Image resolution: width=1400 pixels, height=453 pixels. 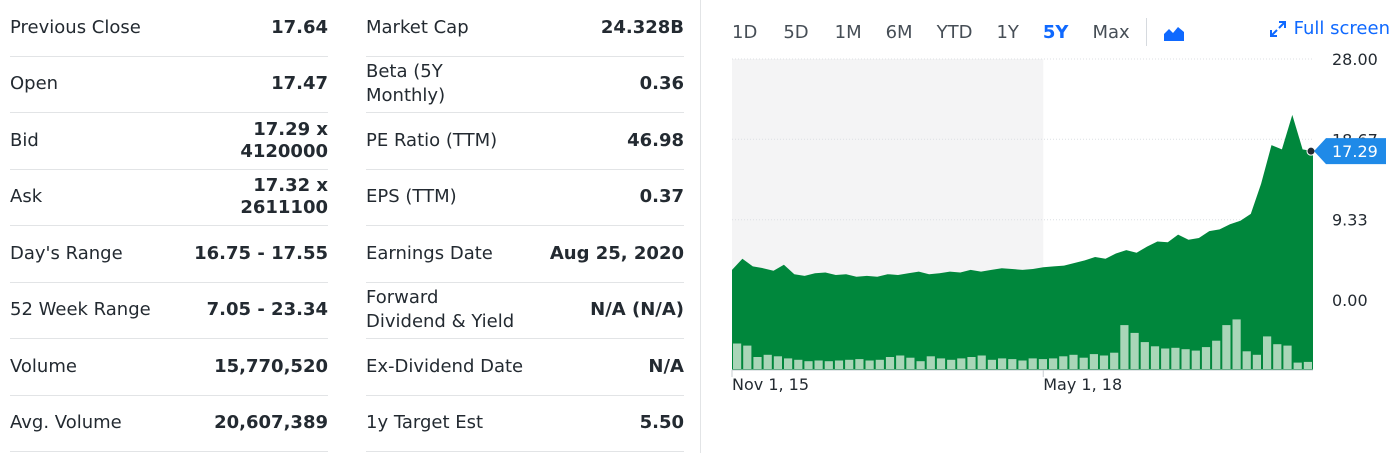 What do you see at coordinates (1355, 59) in the screenshot?
I see `y-tick-label: 28.00` at bounding box center [1355, 59].